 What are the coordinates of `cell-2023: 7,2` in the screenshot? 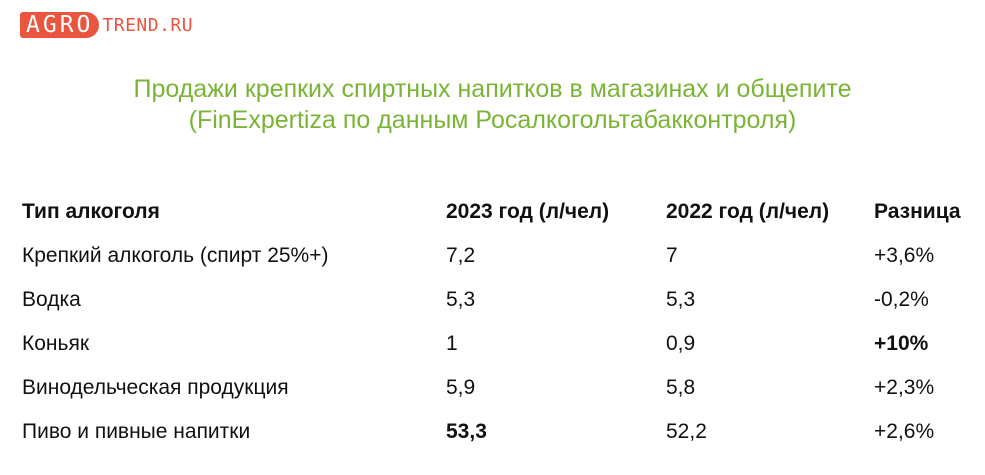 It's located at (461, 255).